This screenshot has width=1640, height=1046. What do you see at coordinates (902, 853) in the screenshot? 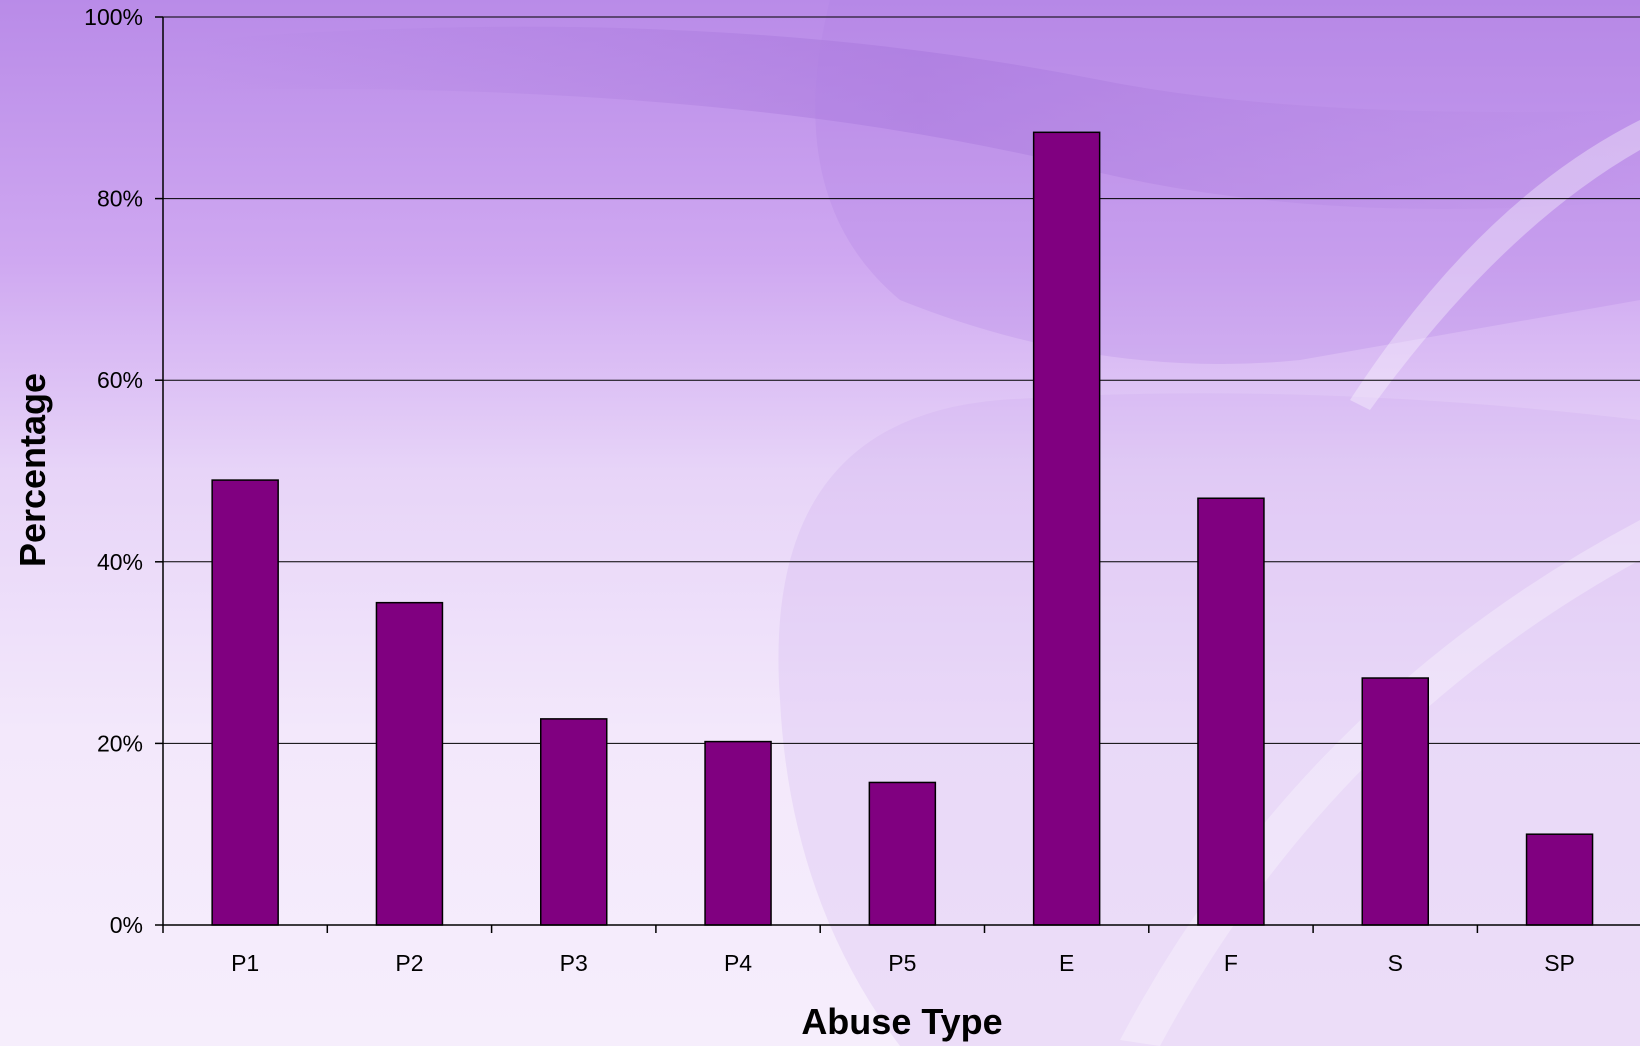
I see `bar-P5` at bounding box center [902, 853].